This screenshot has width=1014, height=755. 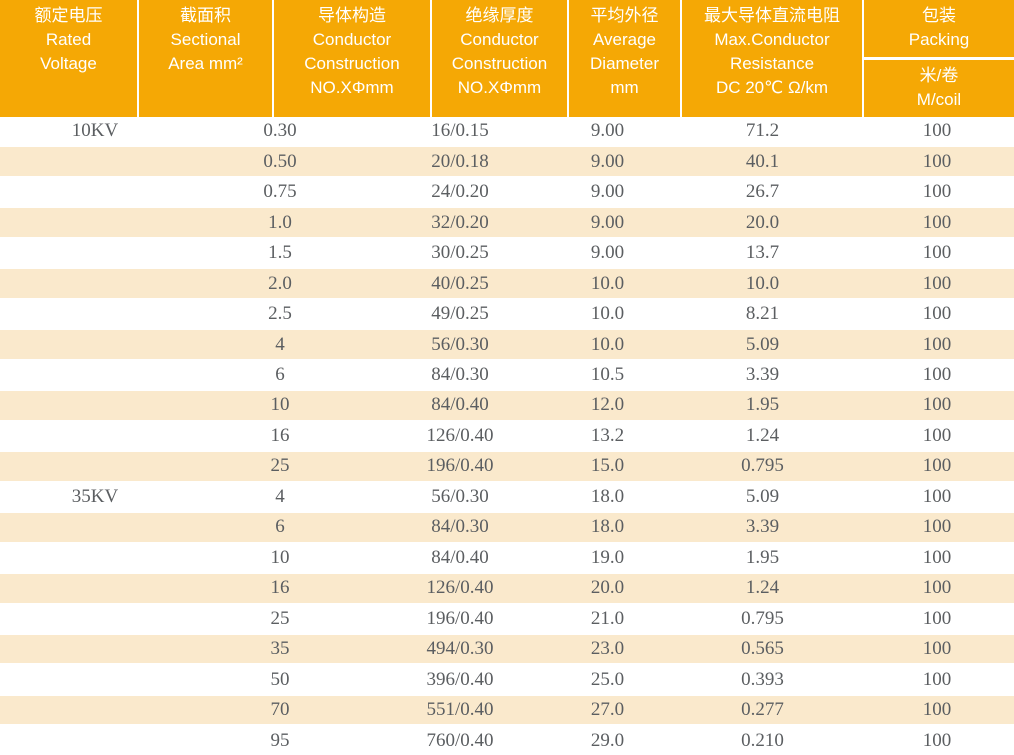 I want to click on cell-construction: 20/0.18, so click(x=460, y=161).